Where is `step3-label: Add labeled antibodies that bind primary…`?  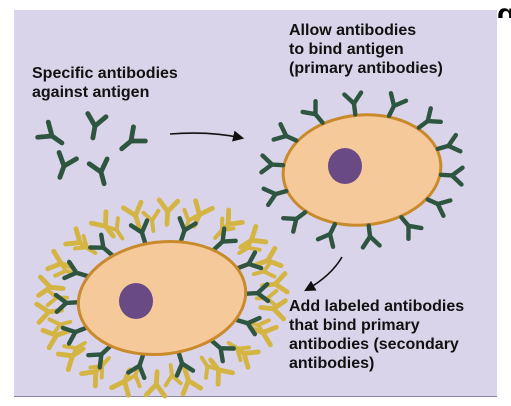
step3-label: Add labeled antibodies that bind primary… is located at coordinates (377, 335).